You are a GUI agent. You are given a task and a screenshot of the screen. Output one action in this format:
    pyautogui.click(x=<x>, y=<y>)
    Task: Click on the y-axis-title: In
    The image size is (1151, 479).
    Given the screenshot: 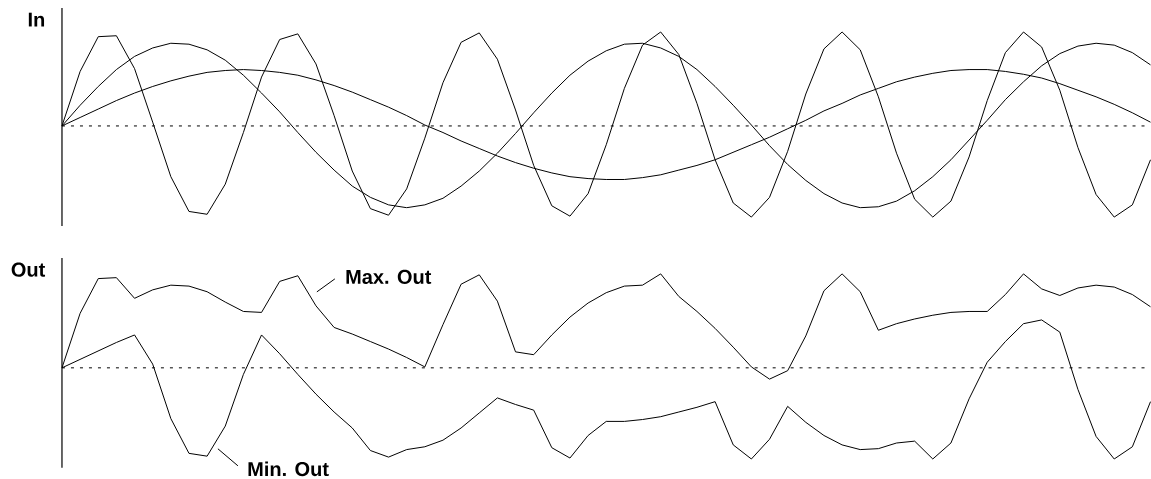 What is the action you would take?
    pyautogui.click(x=36, y=19)
    